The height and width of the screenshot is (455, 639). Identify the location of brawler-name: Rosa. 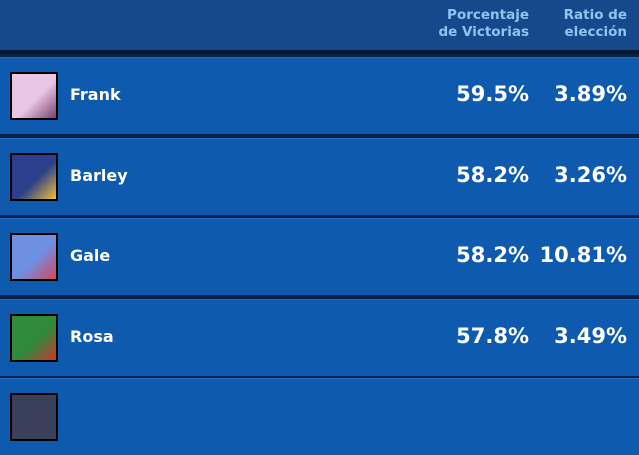
(92, 336).